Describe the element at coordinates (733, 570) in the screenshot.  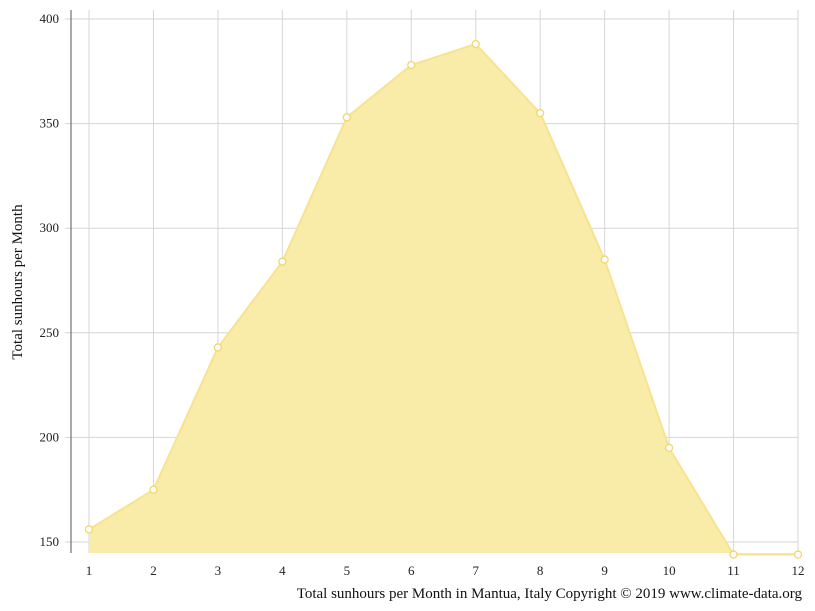
I see `x-tick-label: 11` at that location.